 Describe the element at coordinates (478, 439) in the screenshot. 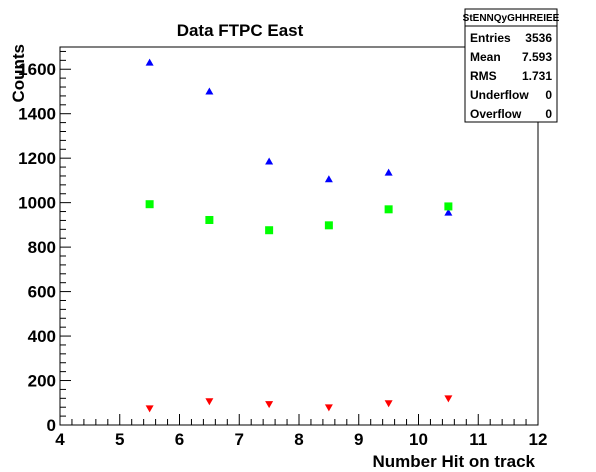

I see `x-tick-label: 11` at that location.